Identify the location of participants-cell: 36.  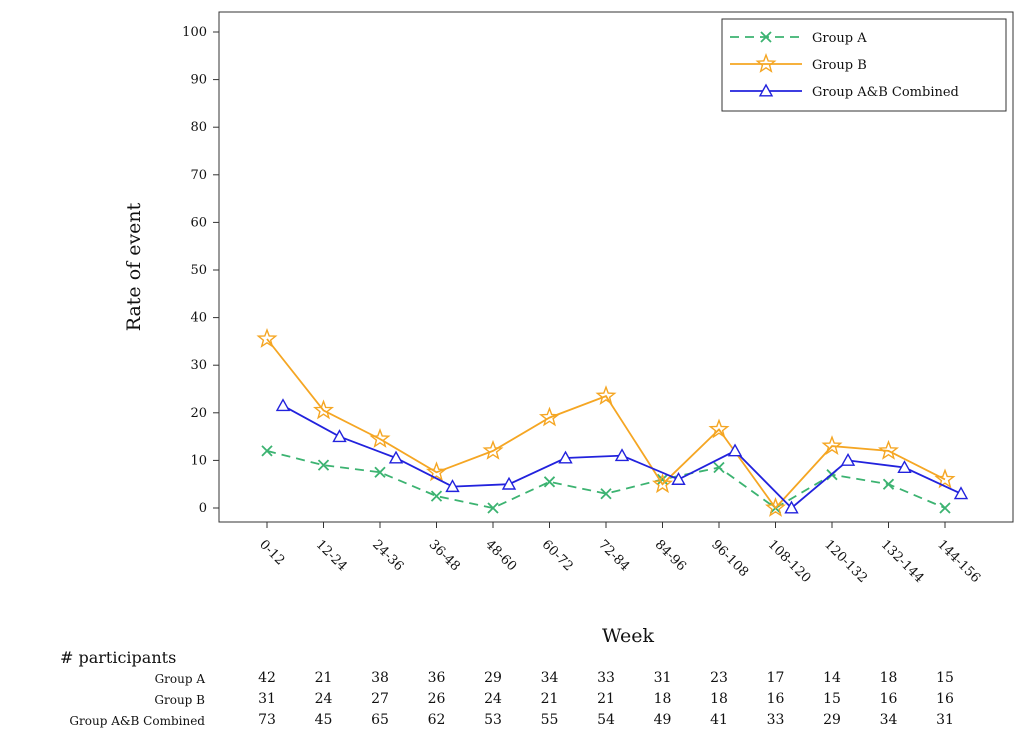
(436, 678).